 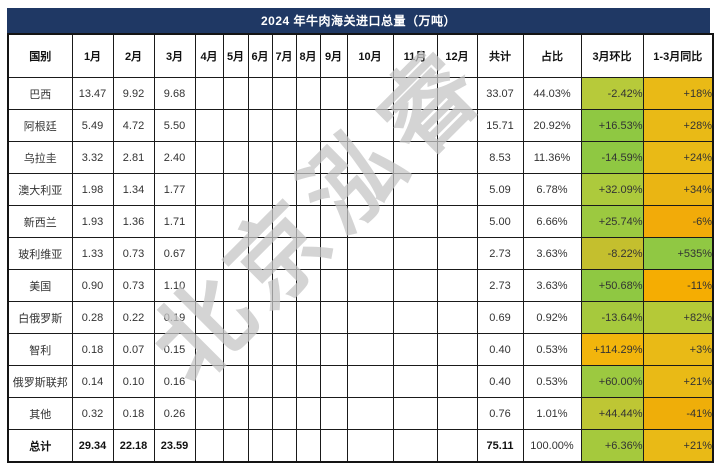 What do you see at coordinates (209, 55) in the screenshot?
I see `column-header-4: 4月` at bounding box center [209, 55].